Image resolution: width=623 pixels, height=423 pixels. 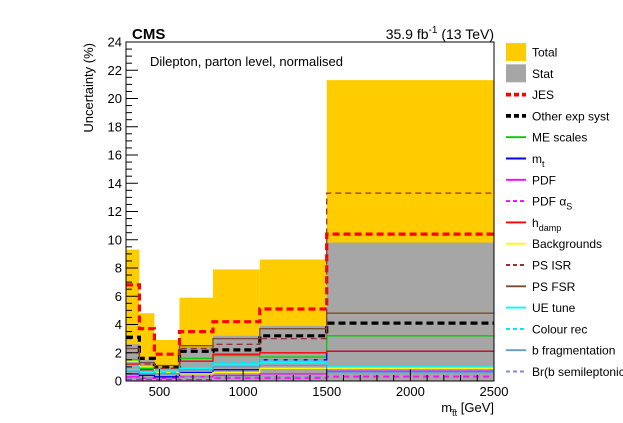 I want to click on y-tick-label: 14, so click(x=115, y=183).